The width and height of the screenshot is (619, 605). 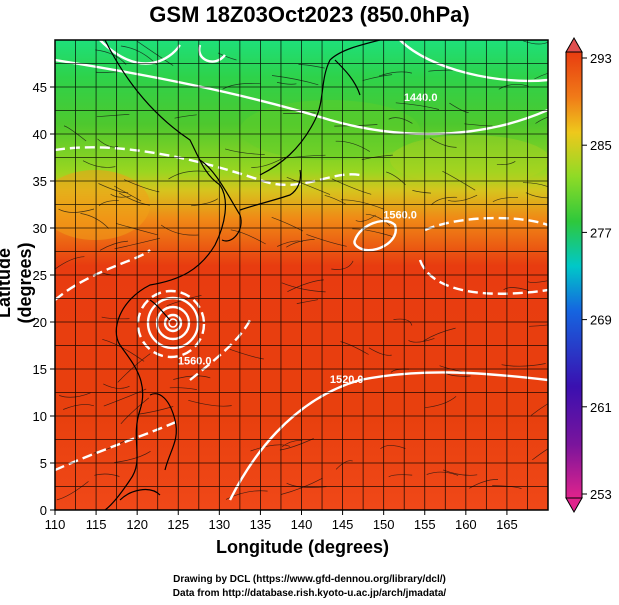 I want to click on contour-label: 1440.0, so click(x=421, y=98).